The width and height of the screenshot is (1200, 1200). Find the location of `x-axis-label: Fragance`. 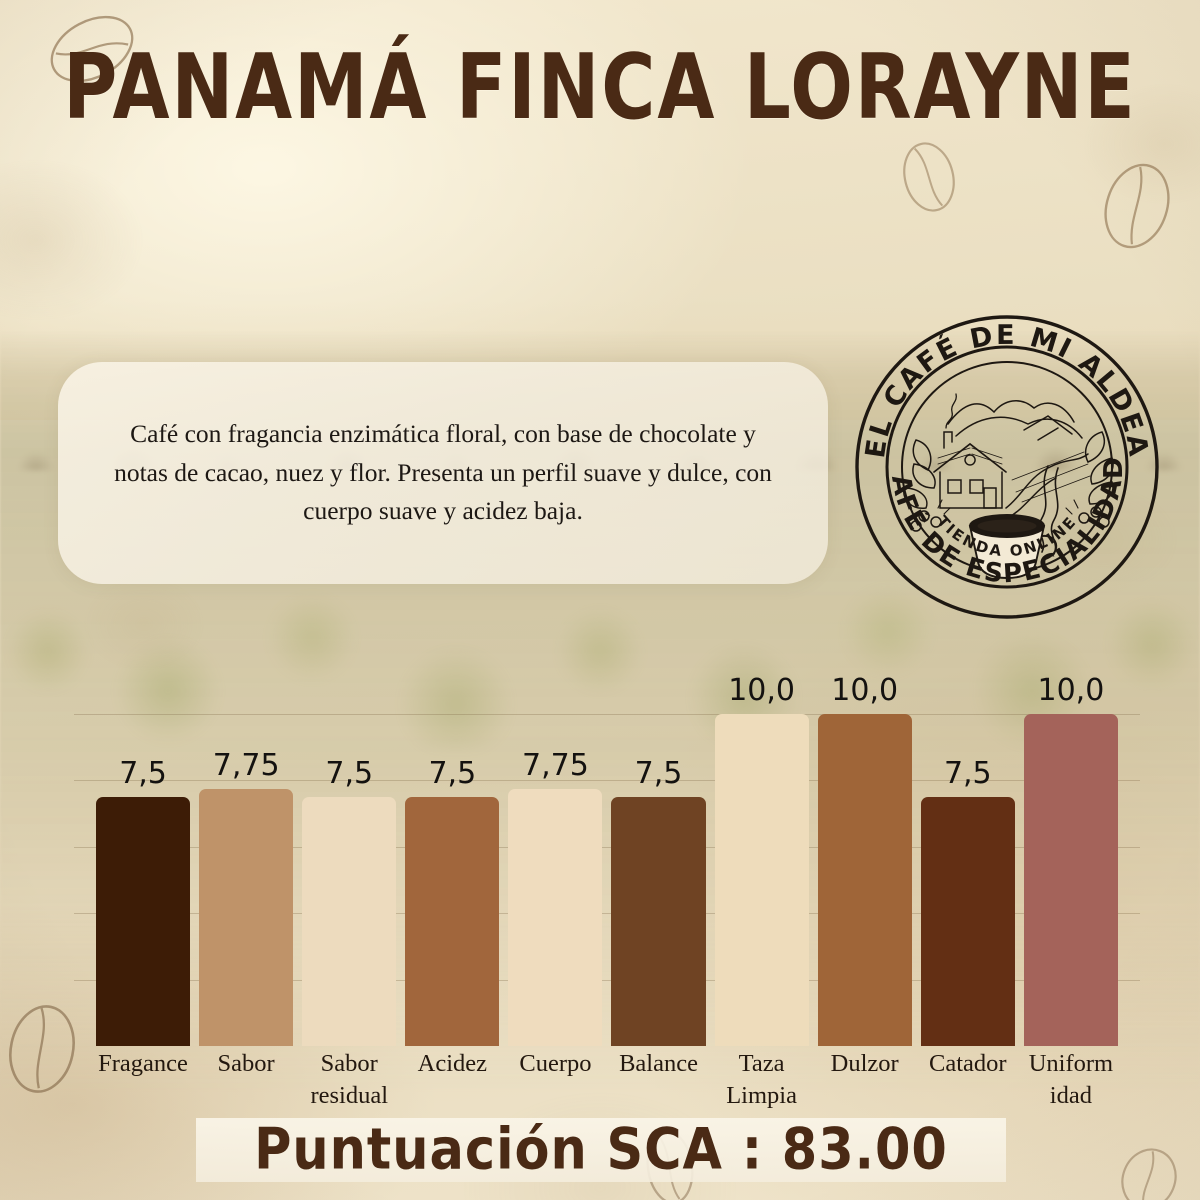

x-axis-label: Fragance is located at coordinates (143, 1063).